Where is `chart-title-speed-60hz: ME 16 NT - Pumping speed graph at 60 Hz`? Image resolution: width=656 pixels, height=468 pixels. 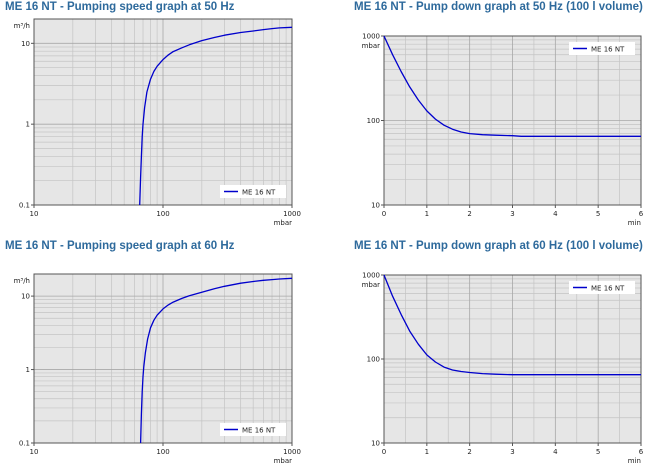
chart-title-speed-60hz: ME 16 NT - Pumping speed graph at 60 Hz is located at coordinates (120, 246).